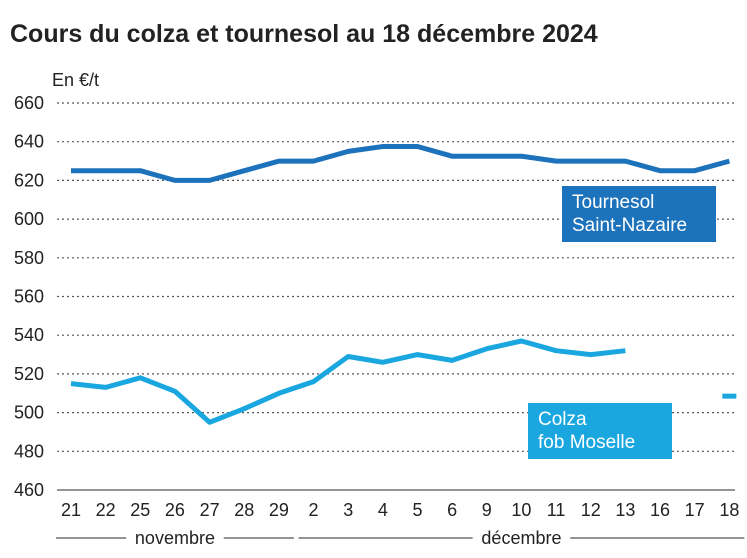 Image resolution: width=747 pixels, height=558 pixels. What do you see at coordinates (279, 510) in the screenshot?
I see `x-tick-label: 29` at bounding box center [279, 510].